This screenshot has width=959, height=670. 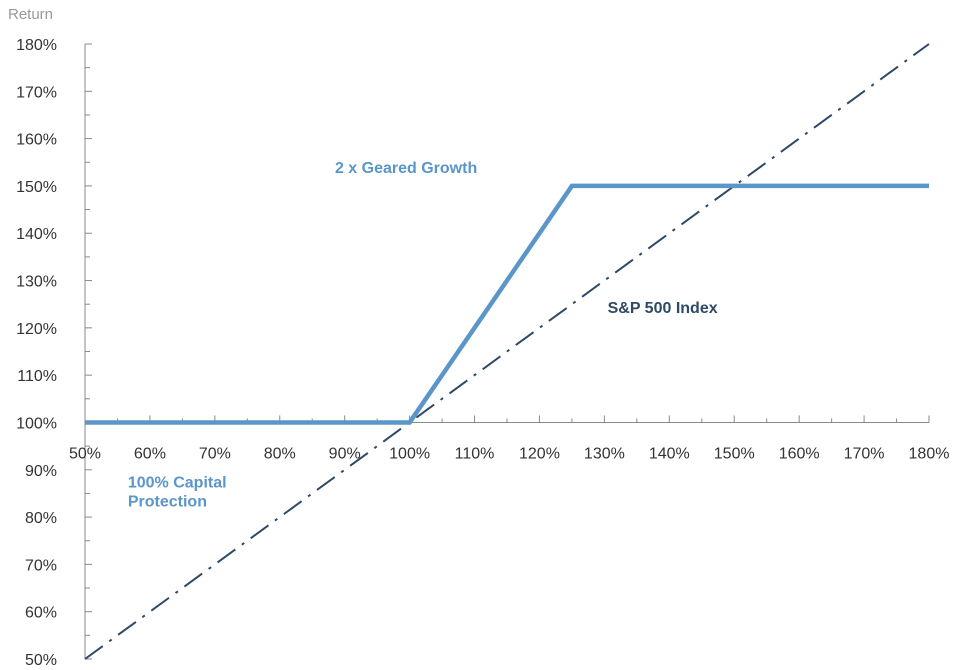 I want to click on x-tick-label: 100%, so click(x=409, y=453).